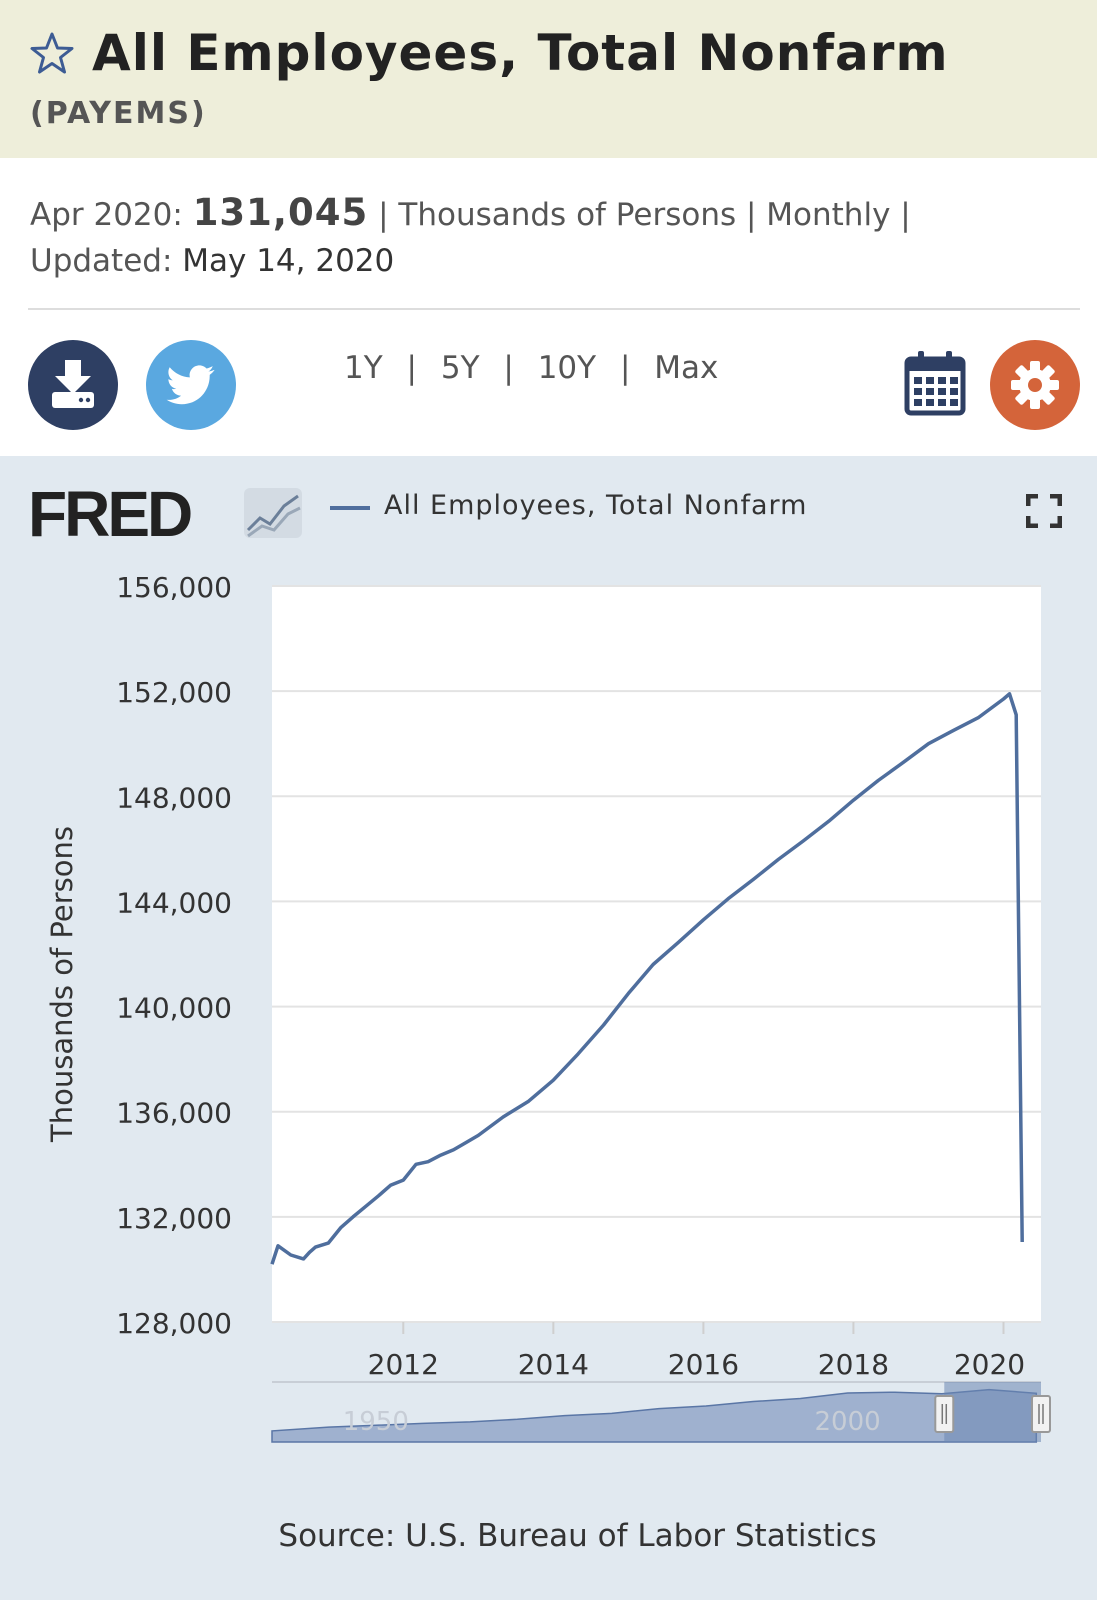  What do you see at coordinates (703, 1364) in the screenshot?
I see `x-tick-label: 2016` at bounding box center [703, 1364].